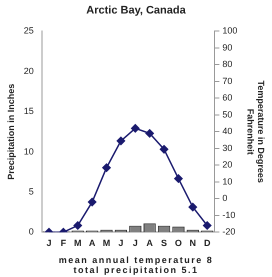 The height and width of the screenshot is (277, 272). What do you see at coordinates (227, 131) in the screenshot?
I see `y2-tick-label: 40` at bounding box center [227, 131].